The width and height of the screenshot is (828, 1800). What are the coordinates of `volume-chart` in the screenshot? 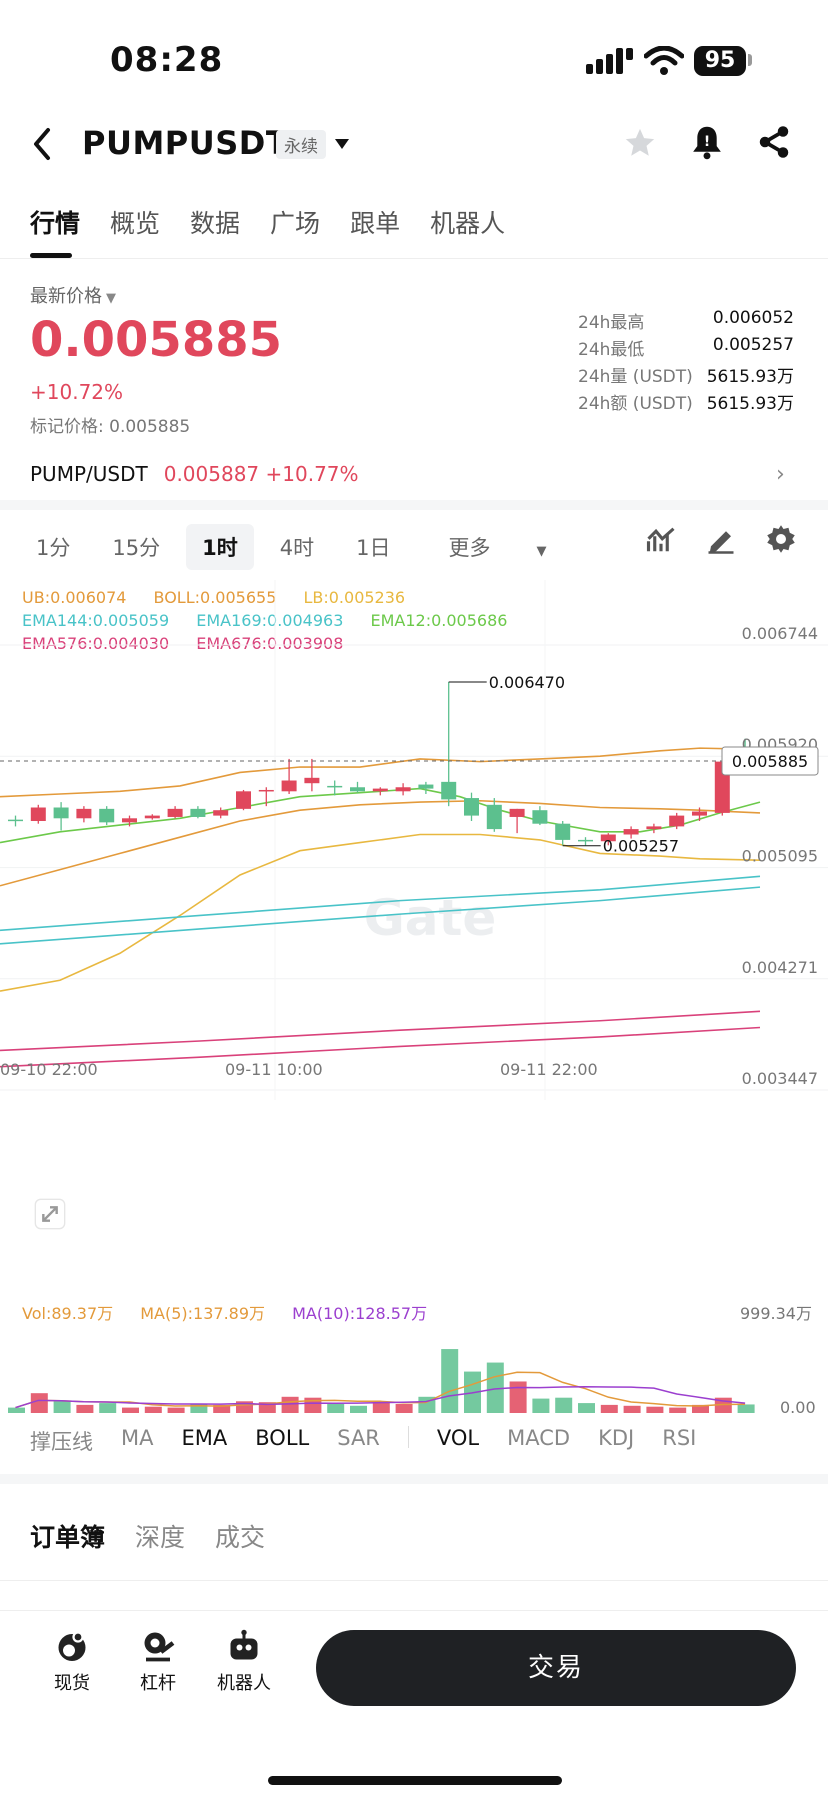 It's located at (414, 1370).